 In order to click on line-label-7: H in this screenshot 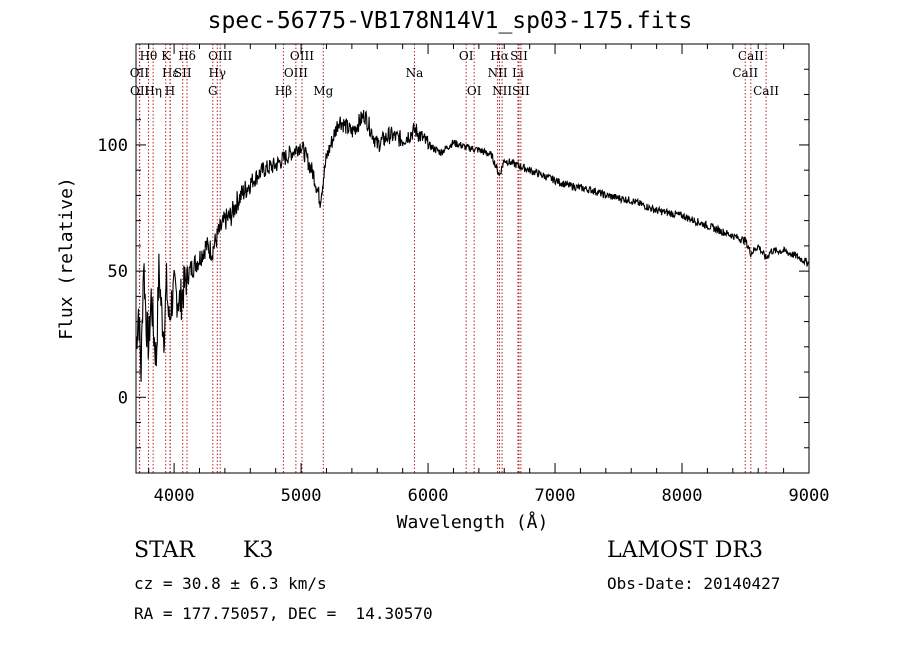, I will do `click(170, 91)`.